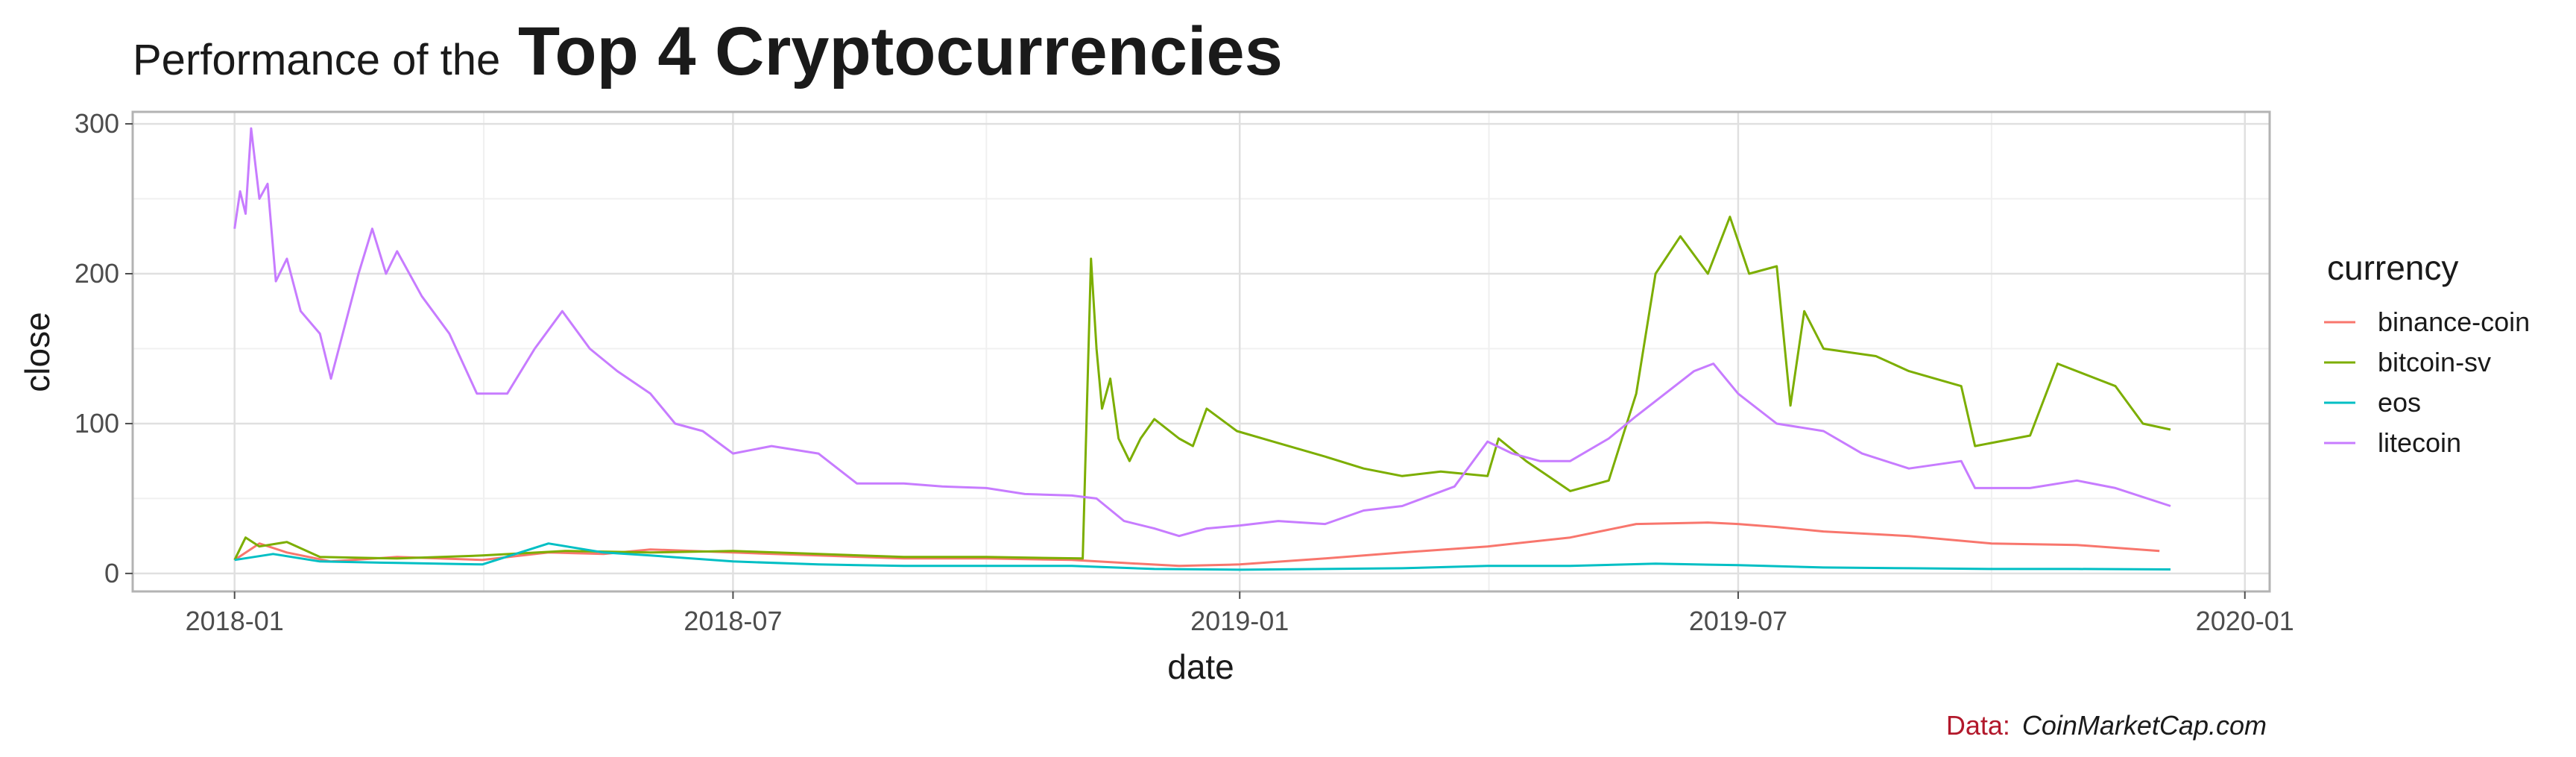  I want to click on caption: Data: CoinMarketCap.com, so click(2106, 725).